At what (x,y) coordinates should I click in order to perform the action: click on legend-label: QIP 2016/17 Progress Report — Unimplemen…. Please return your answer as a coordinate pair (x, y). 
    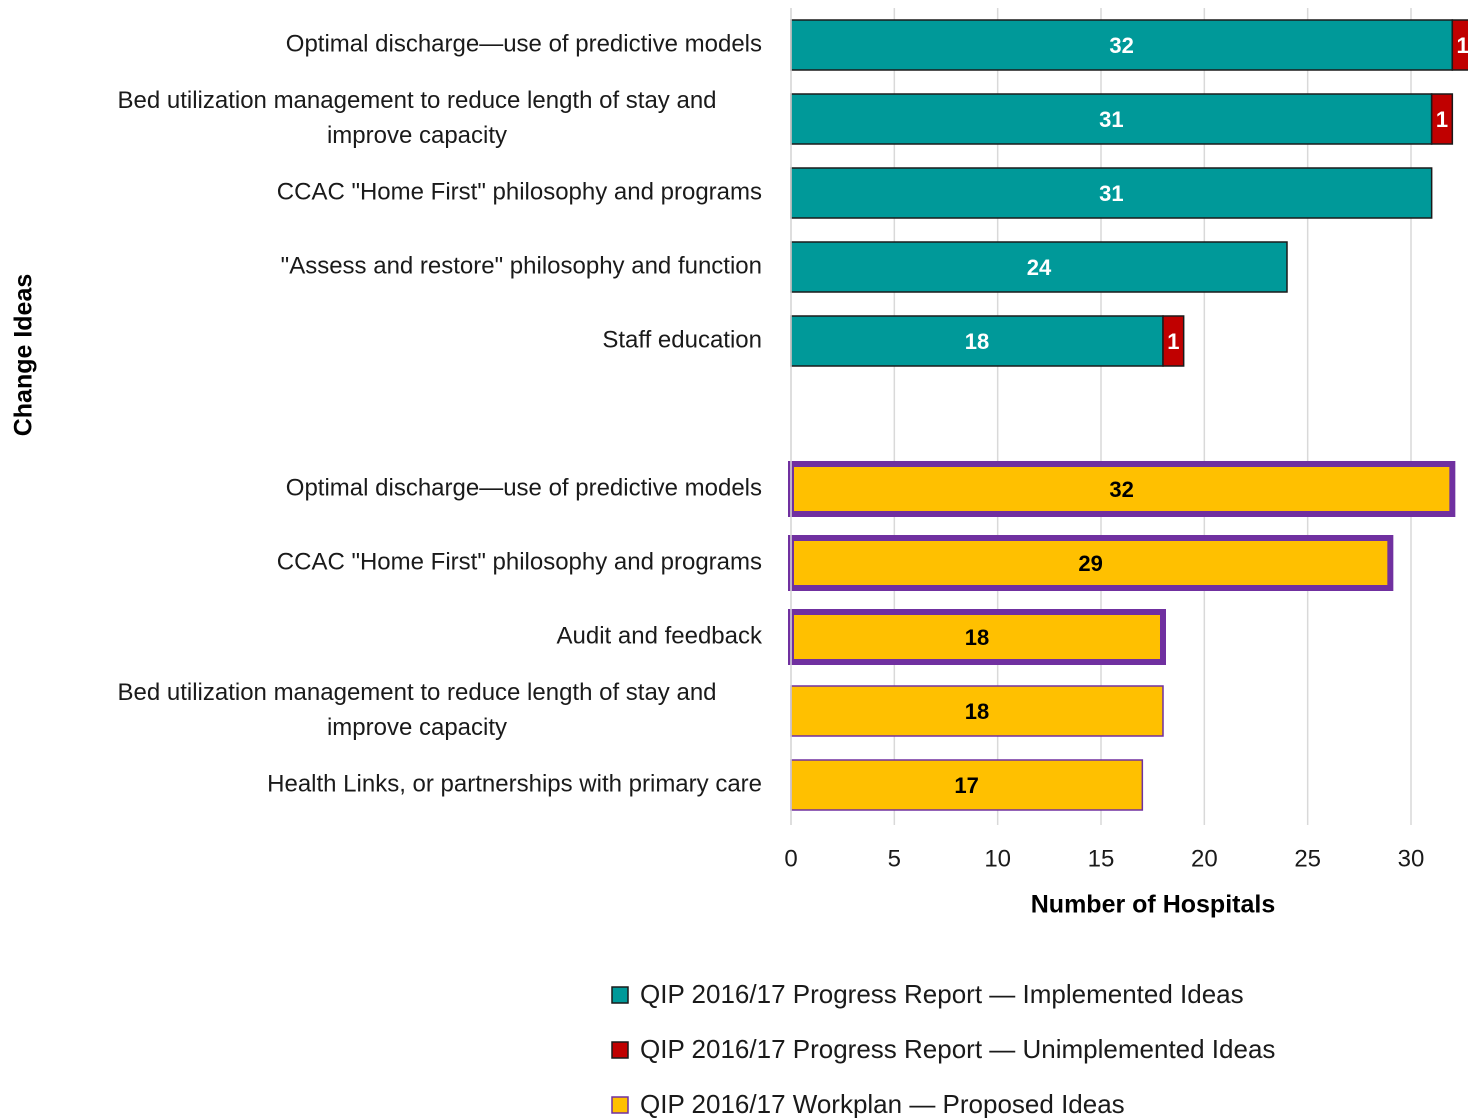
    Looking at the image, I should click on (957, 1049).